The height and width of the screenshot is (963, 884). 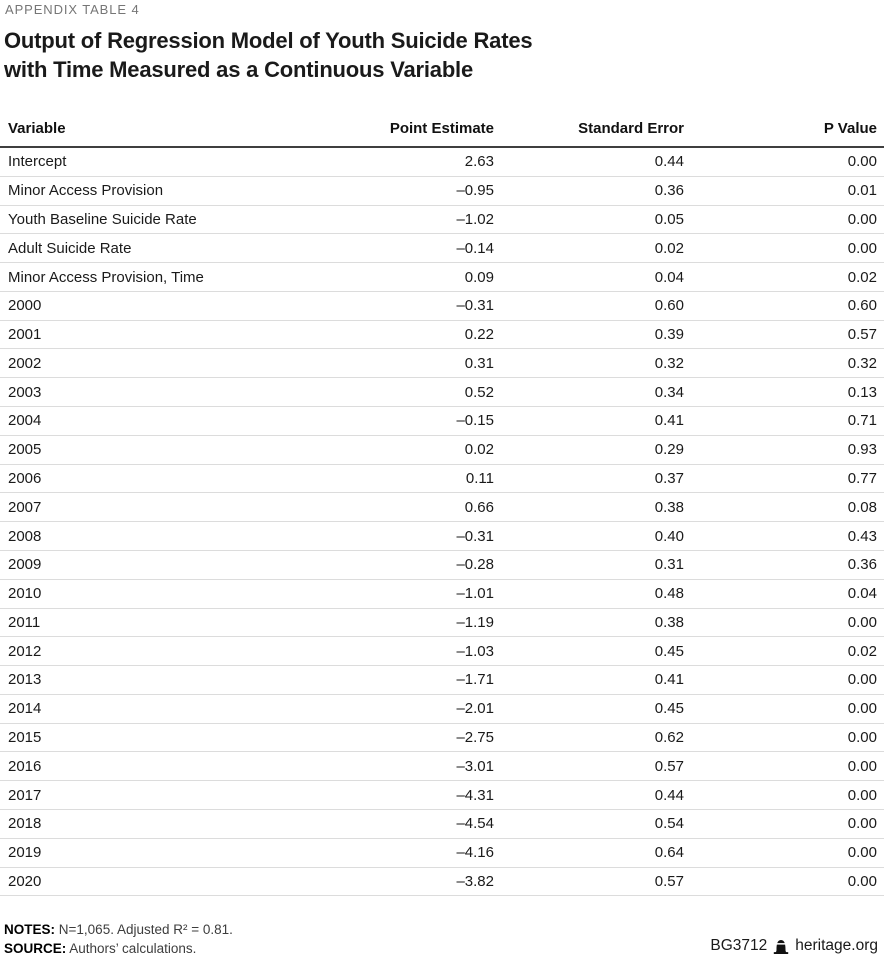 I want to click on standard-error-cell: 0.41, so click(x=589, y=421).